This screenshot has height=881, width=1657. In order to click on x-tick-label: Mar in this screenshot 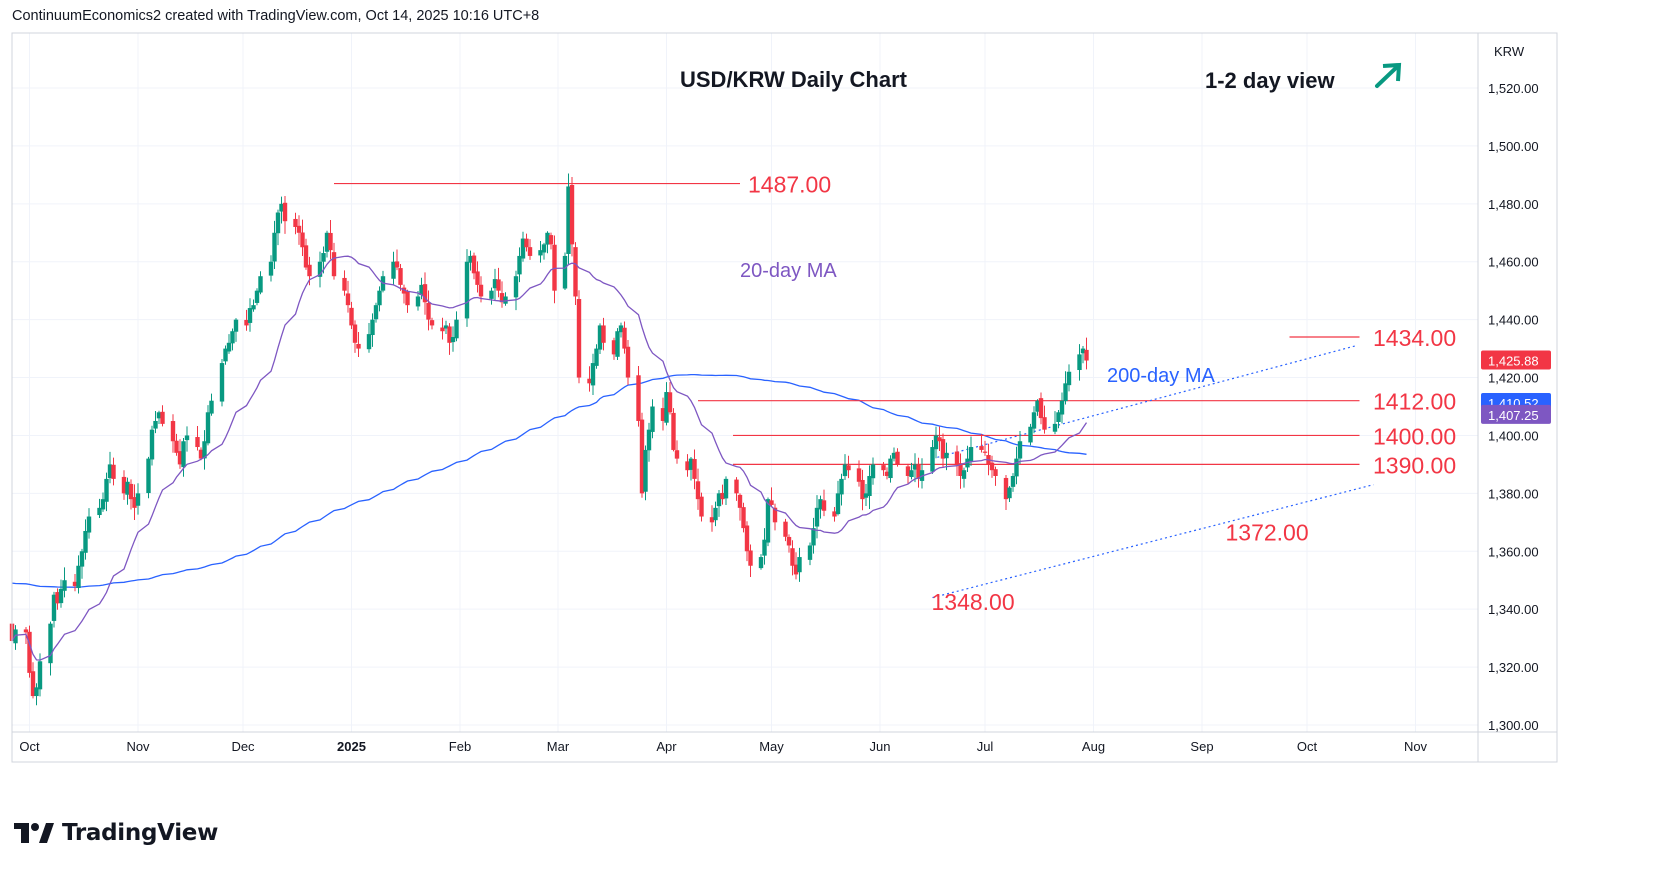, I will do `click(558, 746)`.